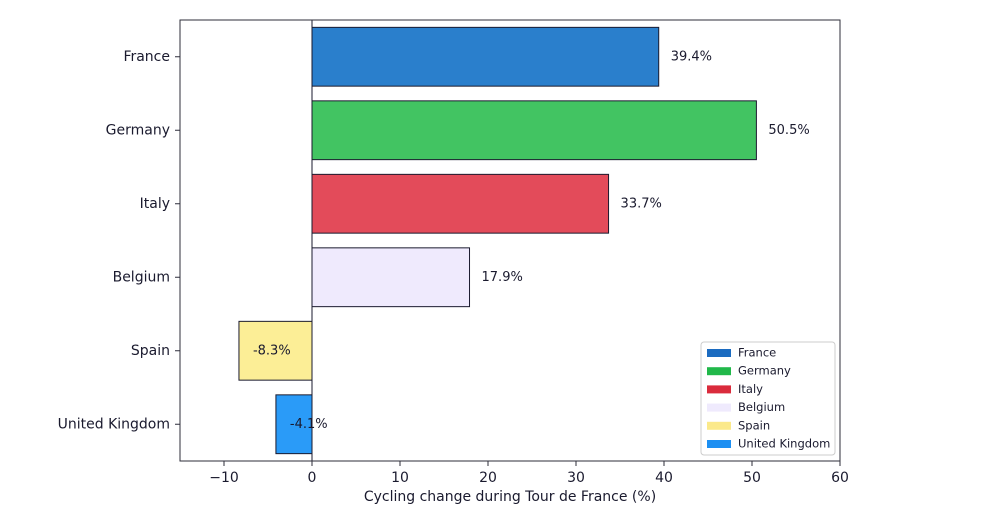  What do you see at coordinates (224, 478) in the screenshot?
I see `x-tick-label: −10` at bounding box center [224, 478].